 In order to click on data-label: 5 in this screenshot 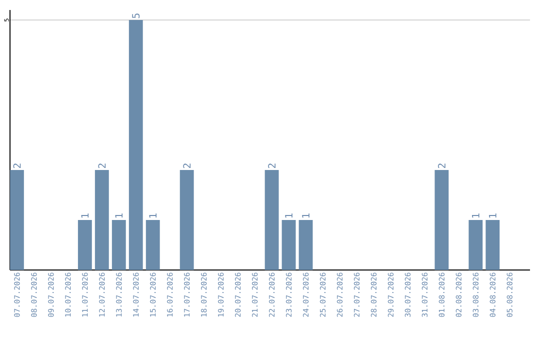, I will do `click(136, 16)`.